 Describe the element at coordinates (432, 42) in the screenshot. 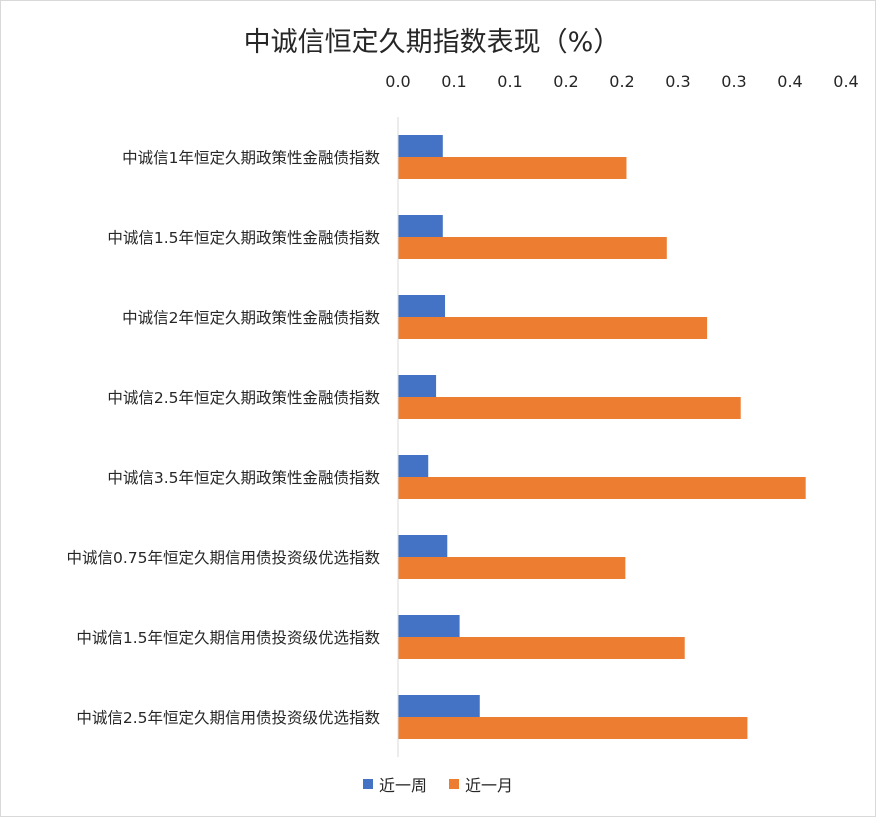

I see `chart-title: 中诚信恒定久期指数表现（%）` at that location.